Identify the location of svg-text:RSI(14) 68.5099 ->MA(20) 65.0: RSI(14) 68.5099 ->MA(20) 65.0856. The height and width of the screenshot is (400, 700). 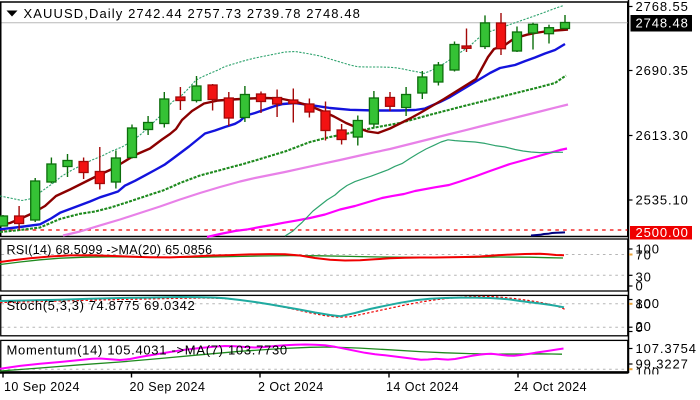
(110, 250).